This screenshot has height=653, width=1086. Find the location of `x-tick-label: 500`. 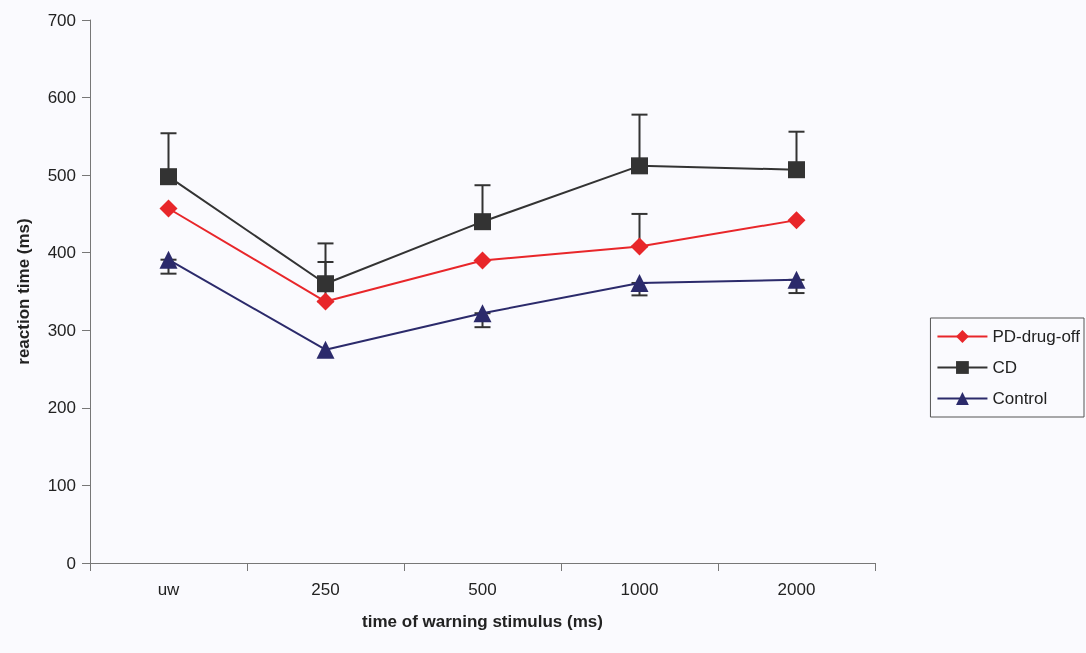

x-tick-label: 500 is located at coordinates (482, 589).